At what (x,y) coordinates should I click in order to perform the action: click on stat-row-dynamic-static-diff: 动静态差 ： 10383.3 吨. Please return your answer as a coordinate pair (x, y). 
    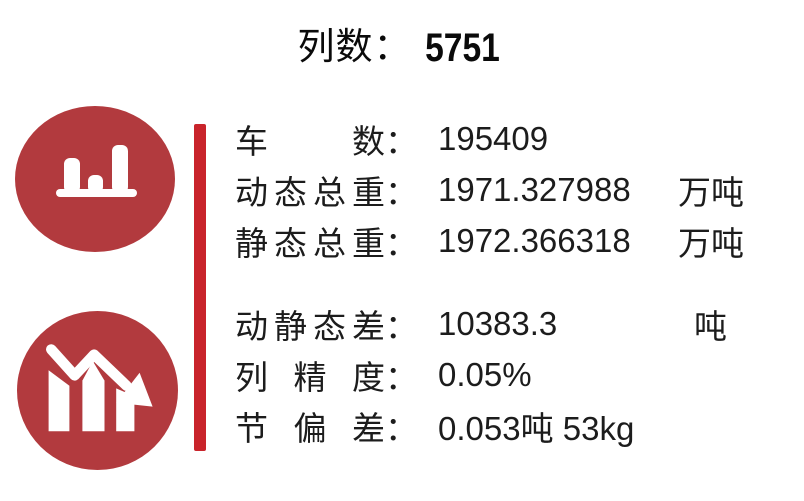
    Looking at the image, I should click on (515, 323).